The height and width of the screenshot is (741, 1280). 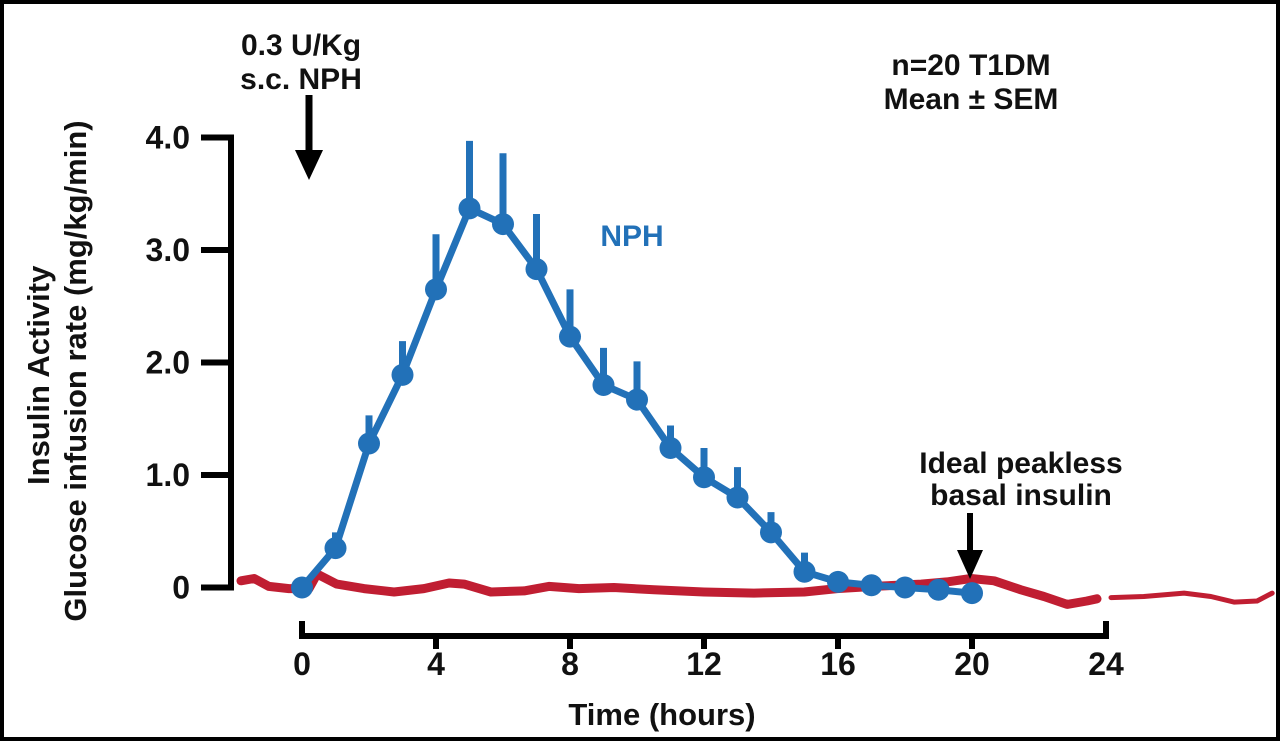 I want to click on y-tick-label: 0, so click(x=181, y=588).